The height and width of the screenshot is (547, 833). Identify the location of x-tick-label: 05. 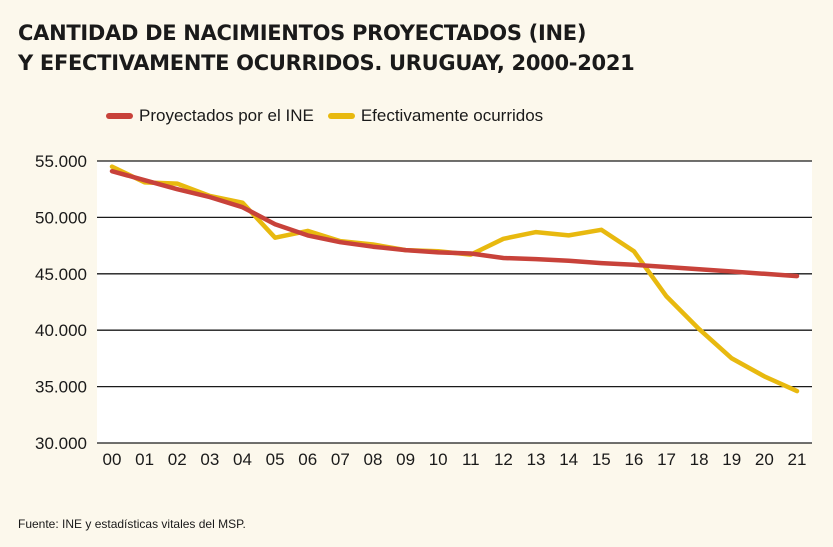
(275, 459).